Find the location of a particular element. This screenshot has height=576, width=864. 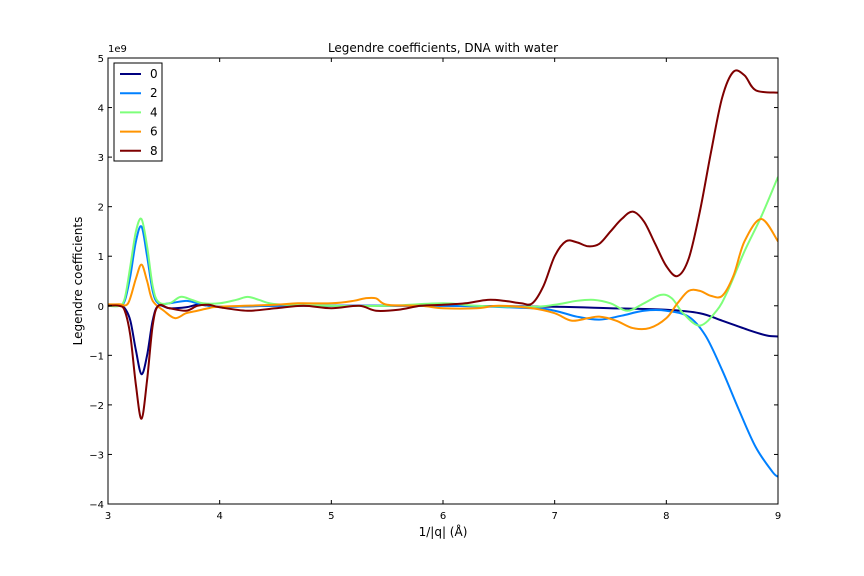

legend-label-8: 8 is located at coordinates (154, 151).